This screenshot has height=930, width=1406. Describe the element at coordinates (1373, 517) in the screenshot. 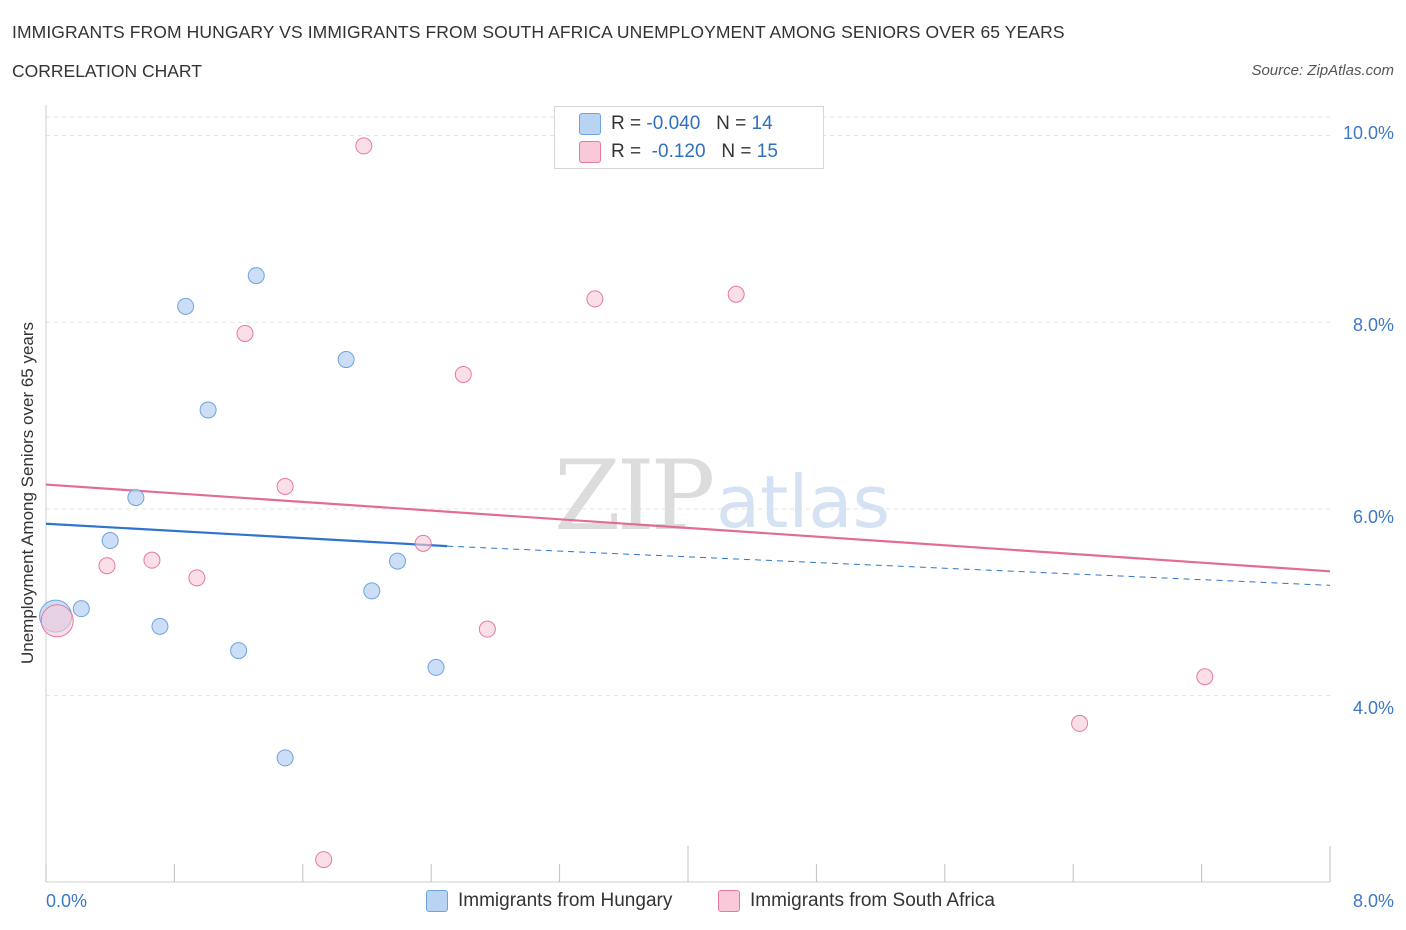

I see `y-tick-label-6: 6.0%` at that location.